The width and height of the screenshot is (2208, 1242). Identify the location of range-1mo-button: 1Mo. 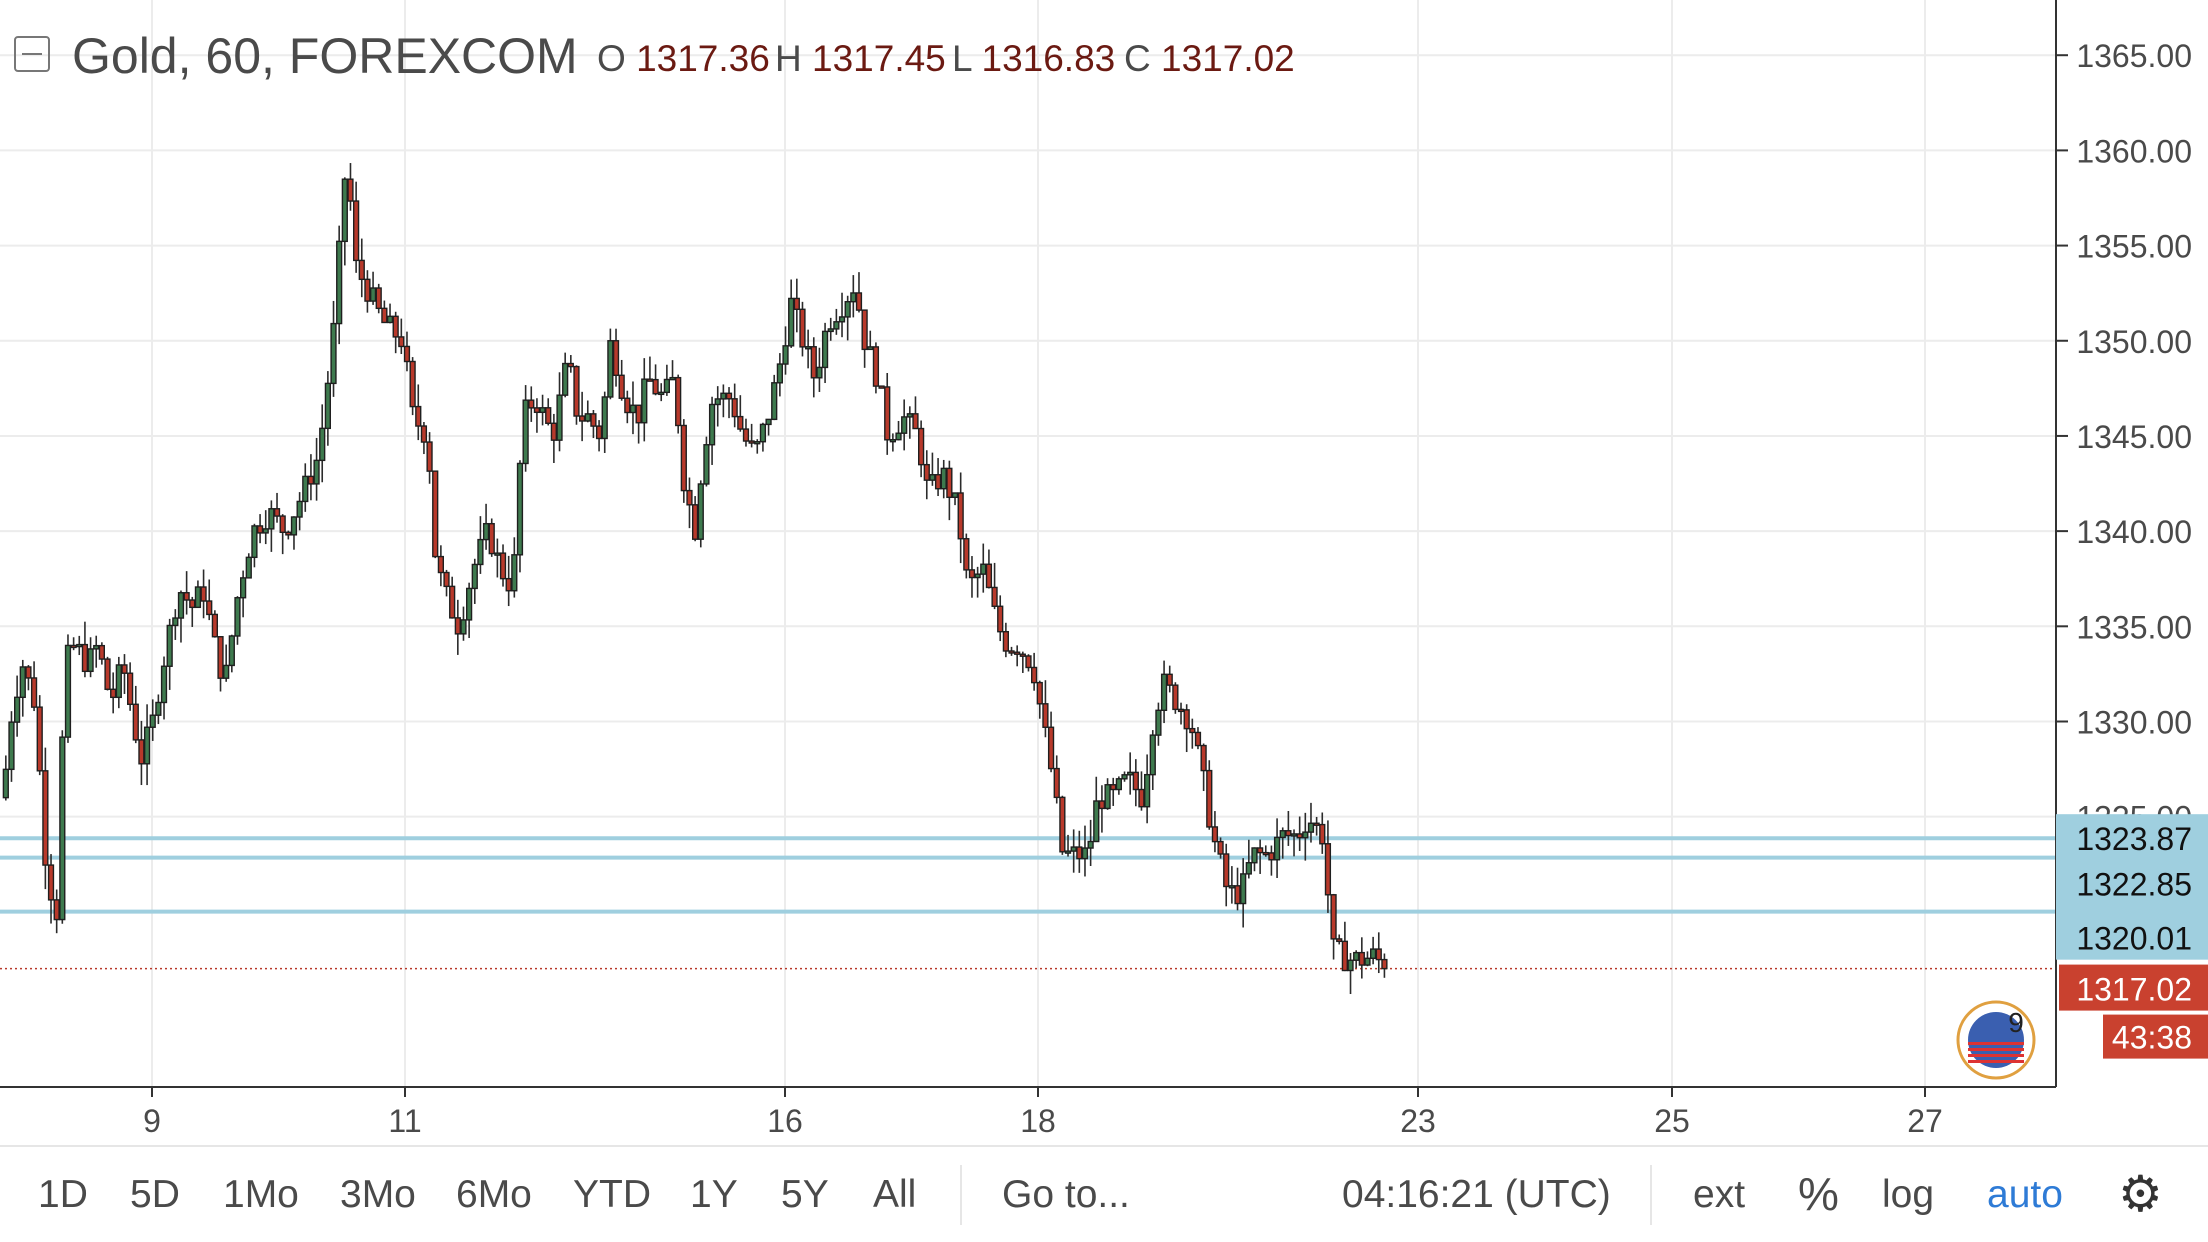
(261, 1194).